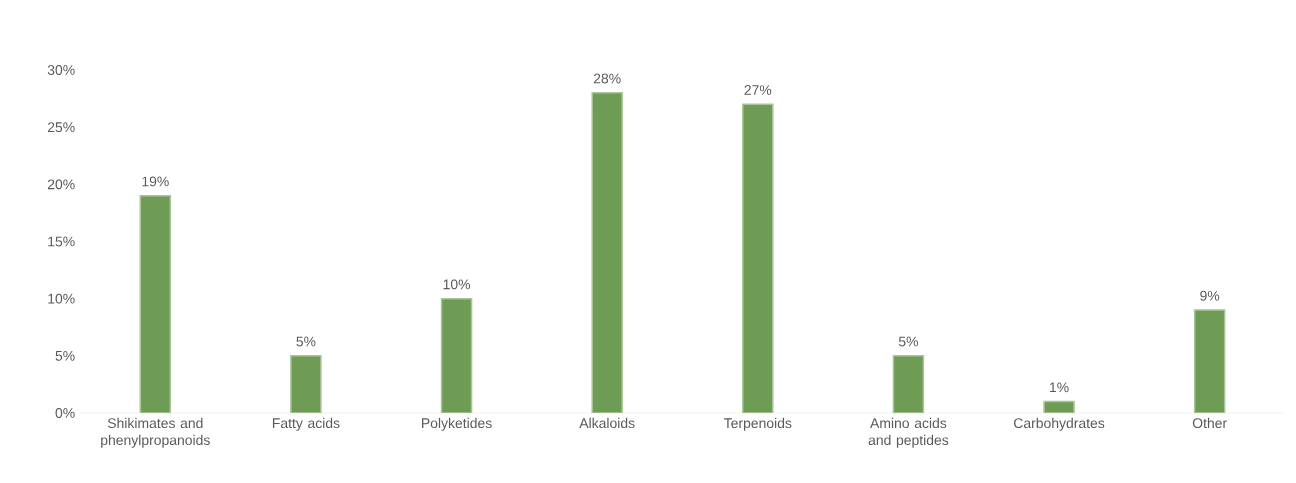 This screenshot has height=483, width=1296. Describe the element at coordinates (1059, 387) in the screenshot. I see `data-label: 1%` at that location.